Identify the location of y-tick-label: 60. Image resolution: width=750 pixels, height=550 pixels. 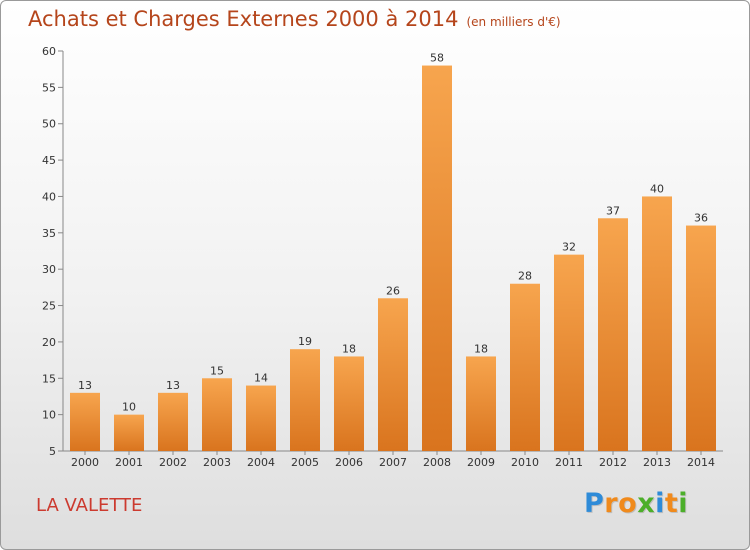
(49, 51).